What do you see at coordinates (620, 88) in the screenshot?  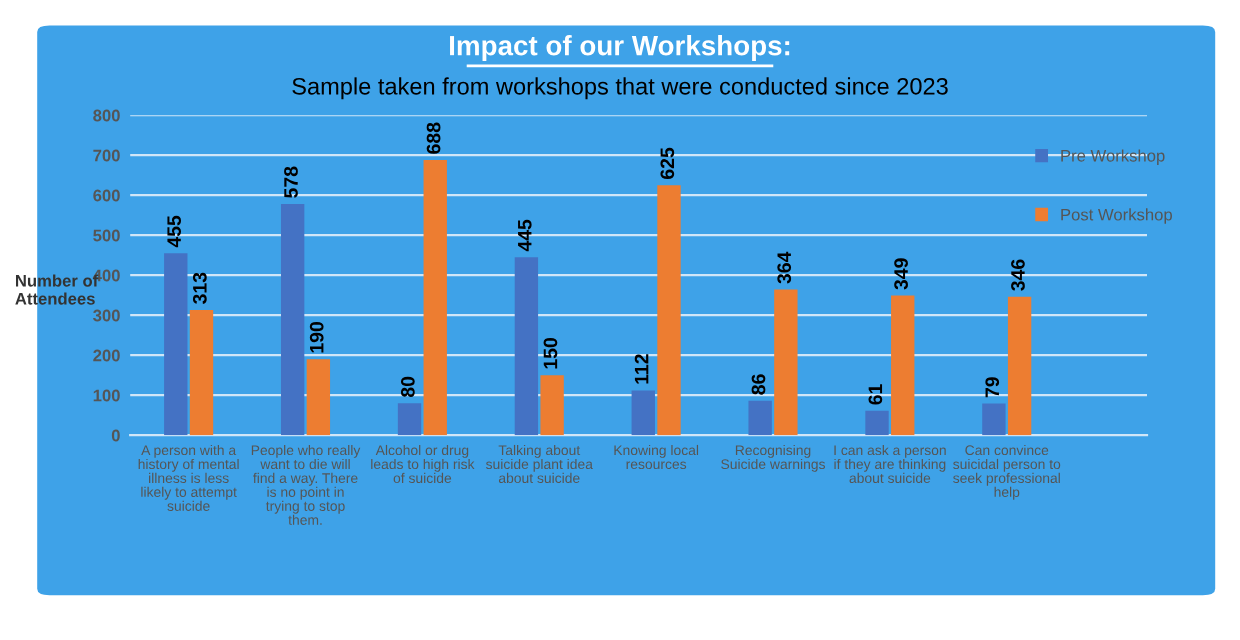 I see `chart-subtitle: Sample taken from workshops that were conducted since 2023` at bounding box center [620, 88].